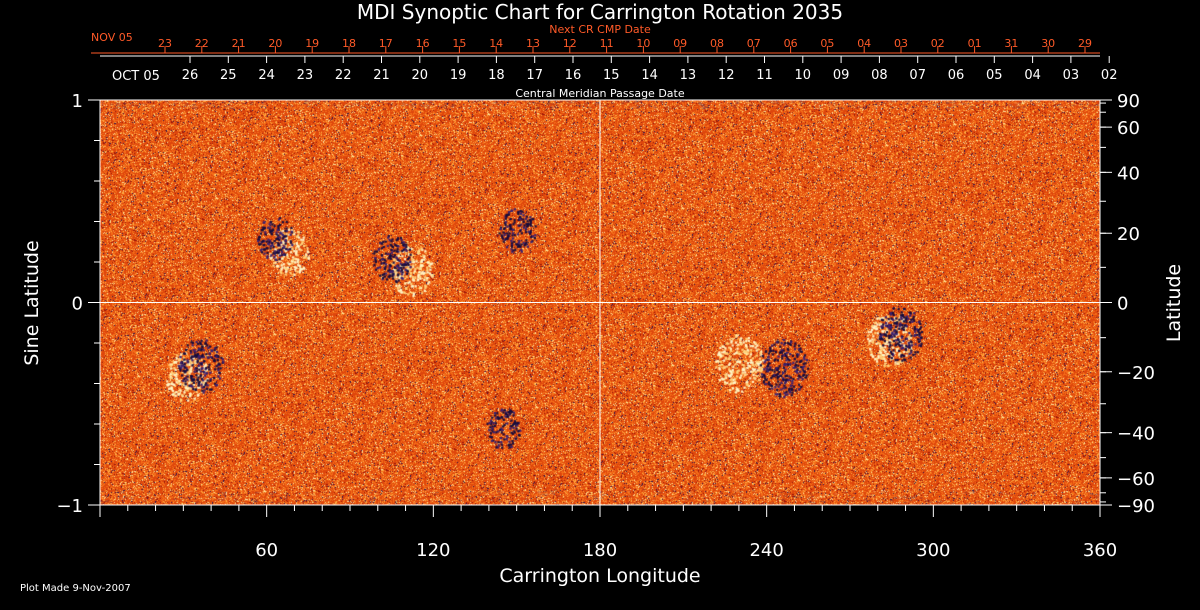 The height and width of the screenshot is (610, 1200). Describe the element at coordinates (1085, 43) in the screenshot. I see `next-cr-date-label: 29` at that location.